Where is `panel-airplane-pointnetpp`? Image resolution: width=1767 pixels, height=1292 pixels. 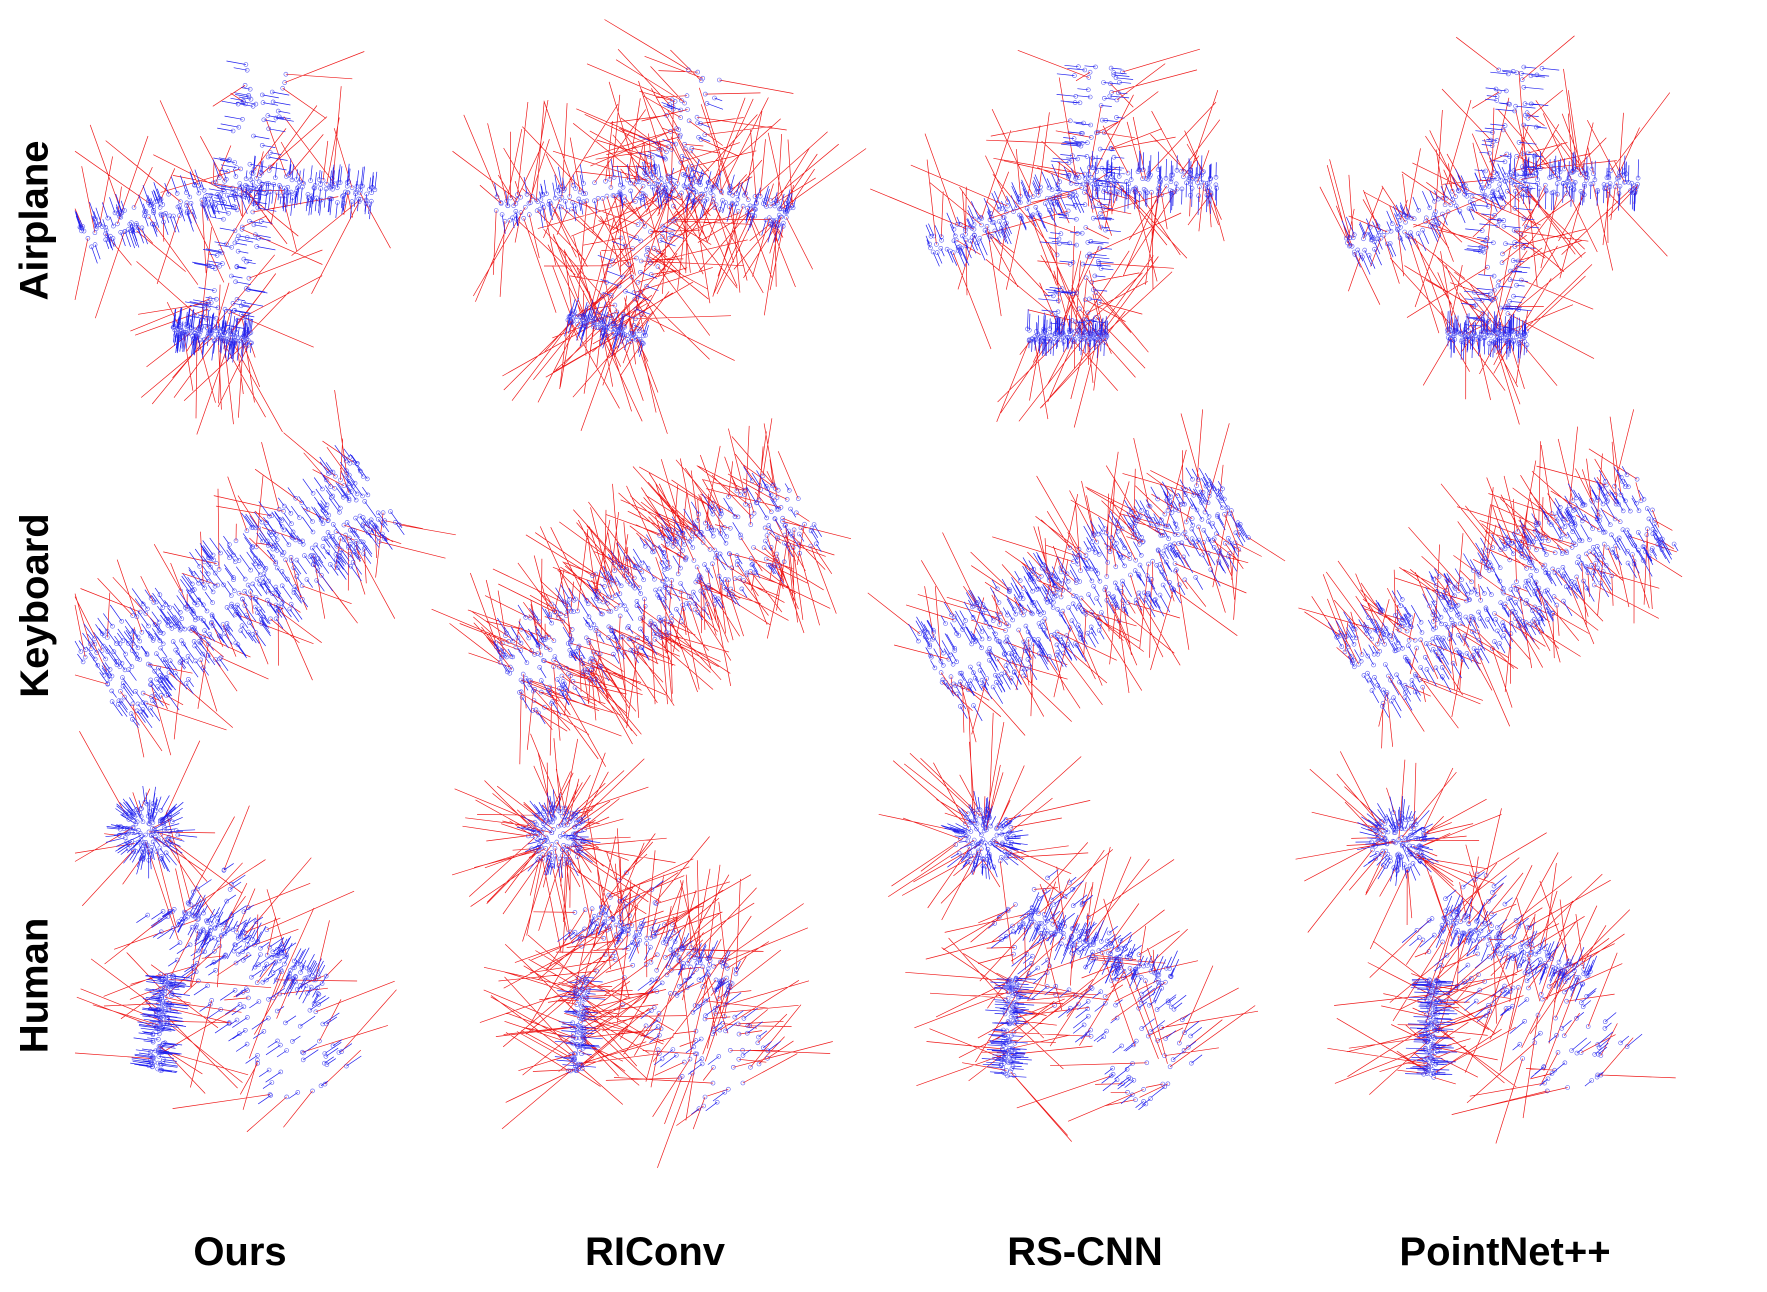 panel-airplane-pointnetpp is located at coordinates (1495, 230).